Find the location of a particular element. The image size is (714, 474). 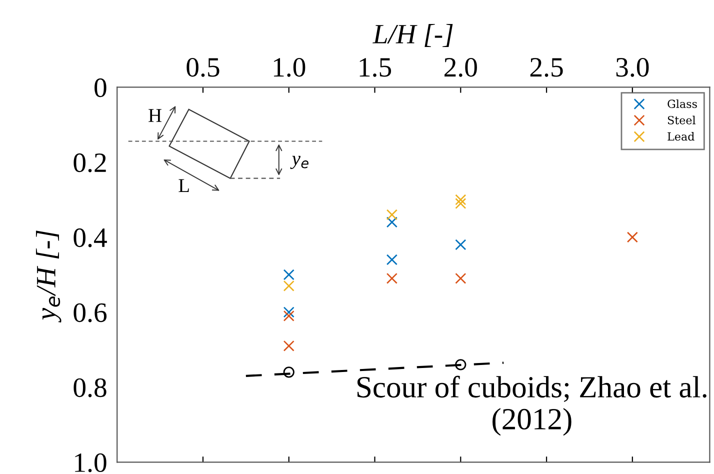

annotation: L is located at coordinates (183, 185).